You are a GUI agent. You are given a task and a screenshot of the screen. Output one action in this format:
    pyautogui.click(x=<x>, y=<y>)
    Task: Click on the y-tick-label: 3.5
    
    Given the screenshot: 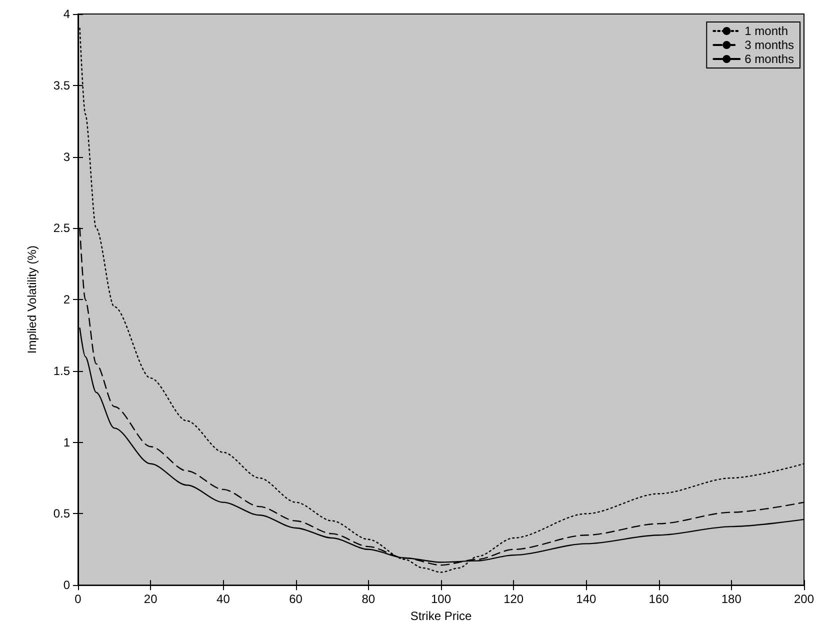 What is the action you would take?
    pyautogui.click(x=61, y=85)
    